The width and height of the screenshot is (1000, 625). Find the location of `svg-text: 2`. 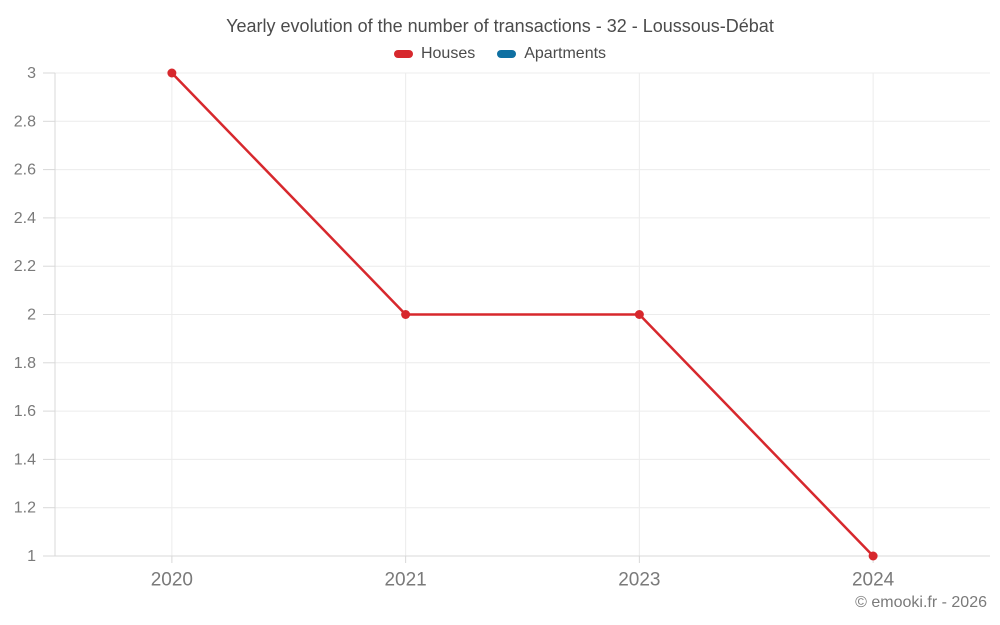

svg-text: 2 is located at coordinates (31, 315).